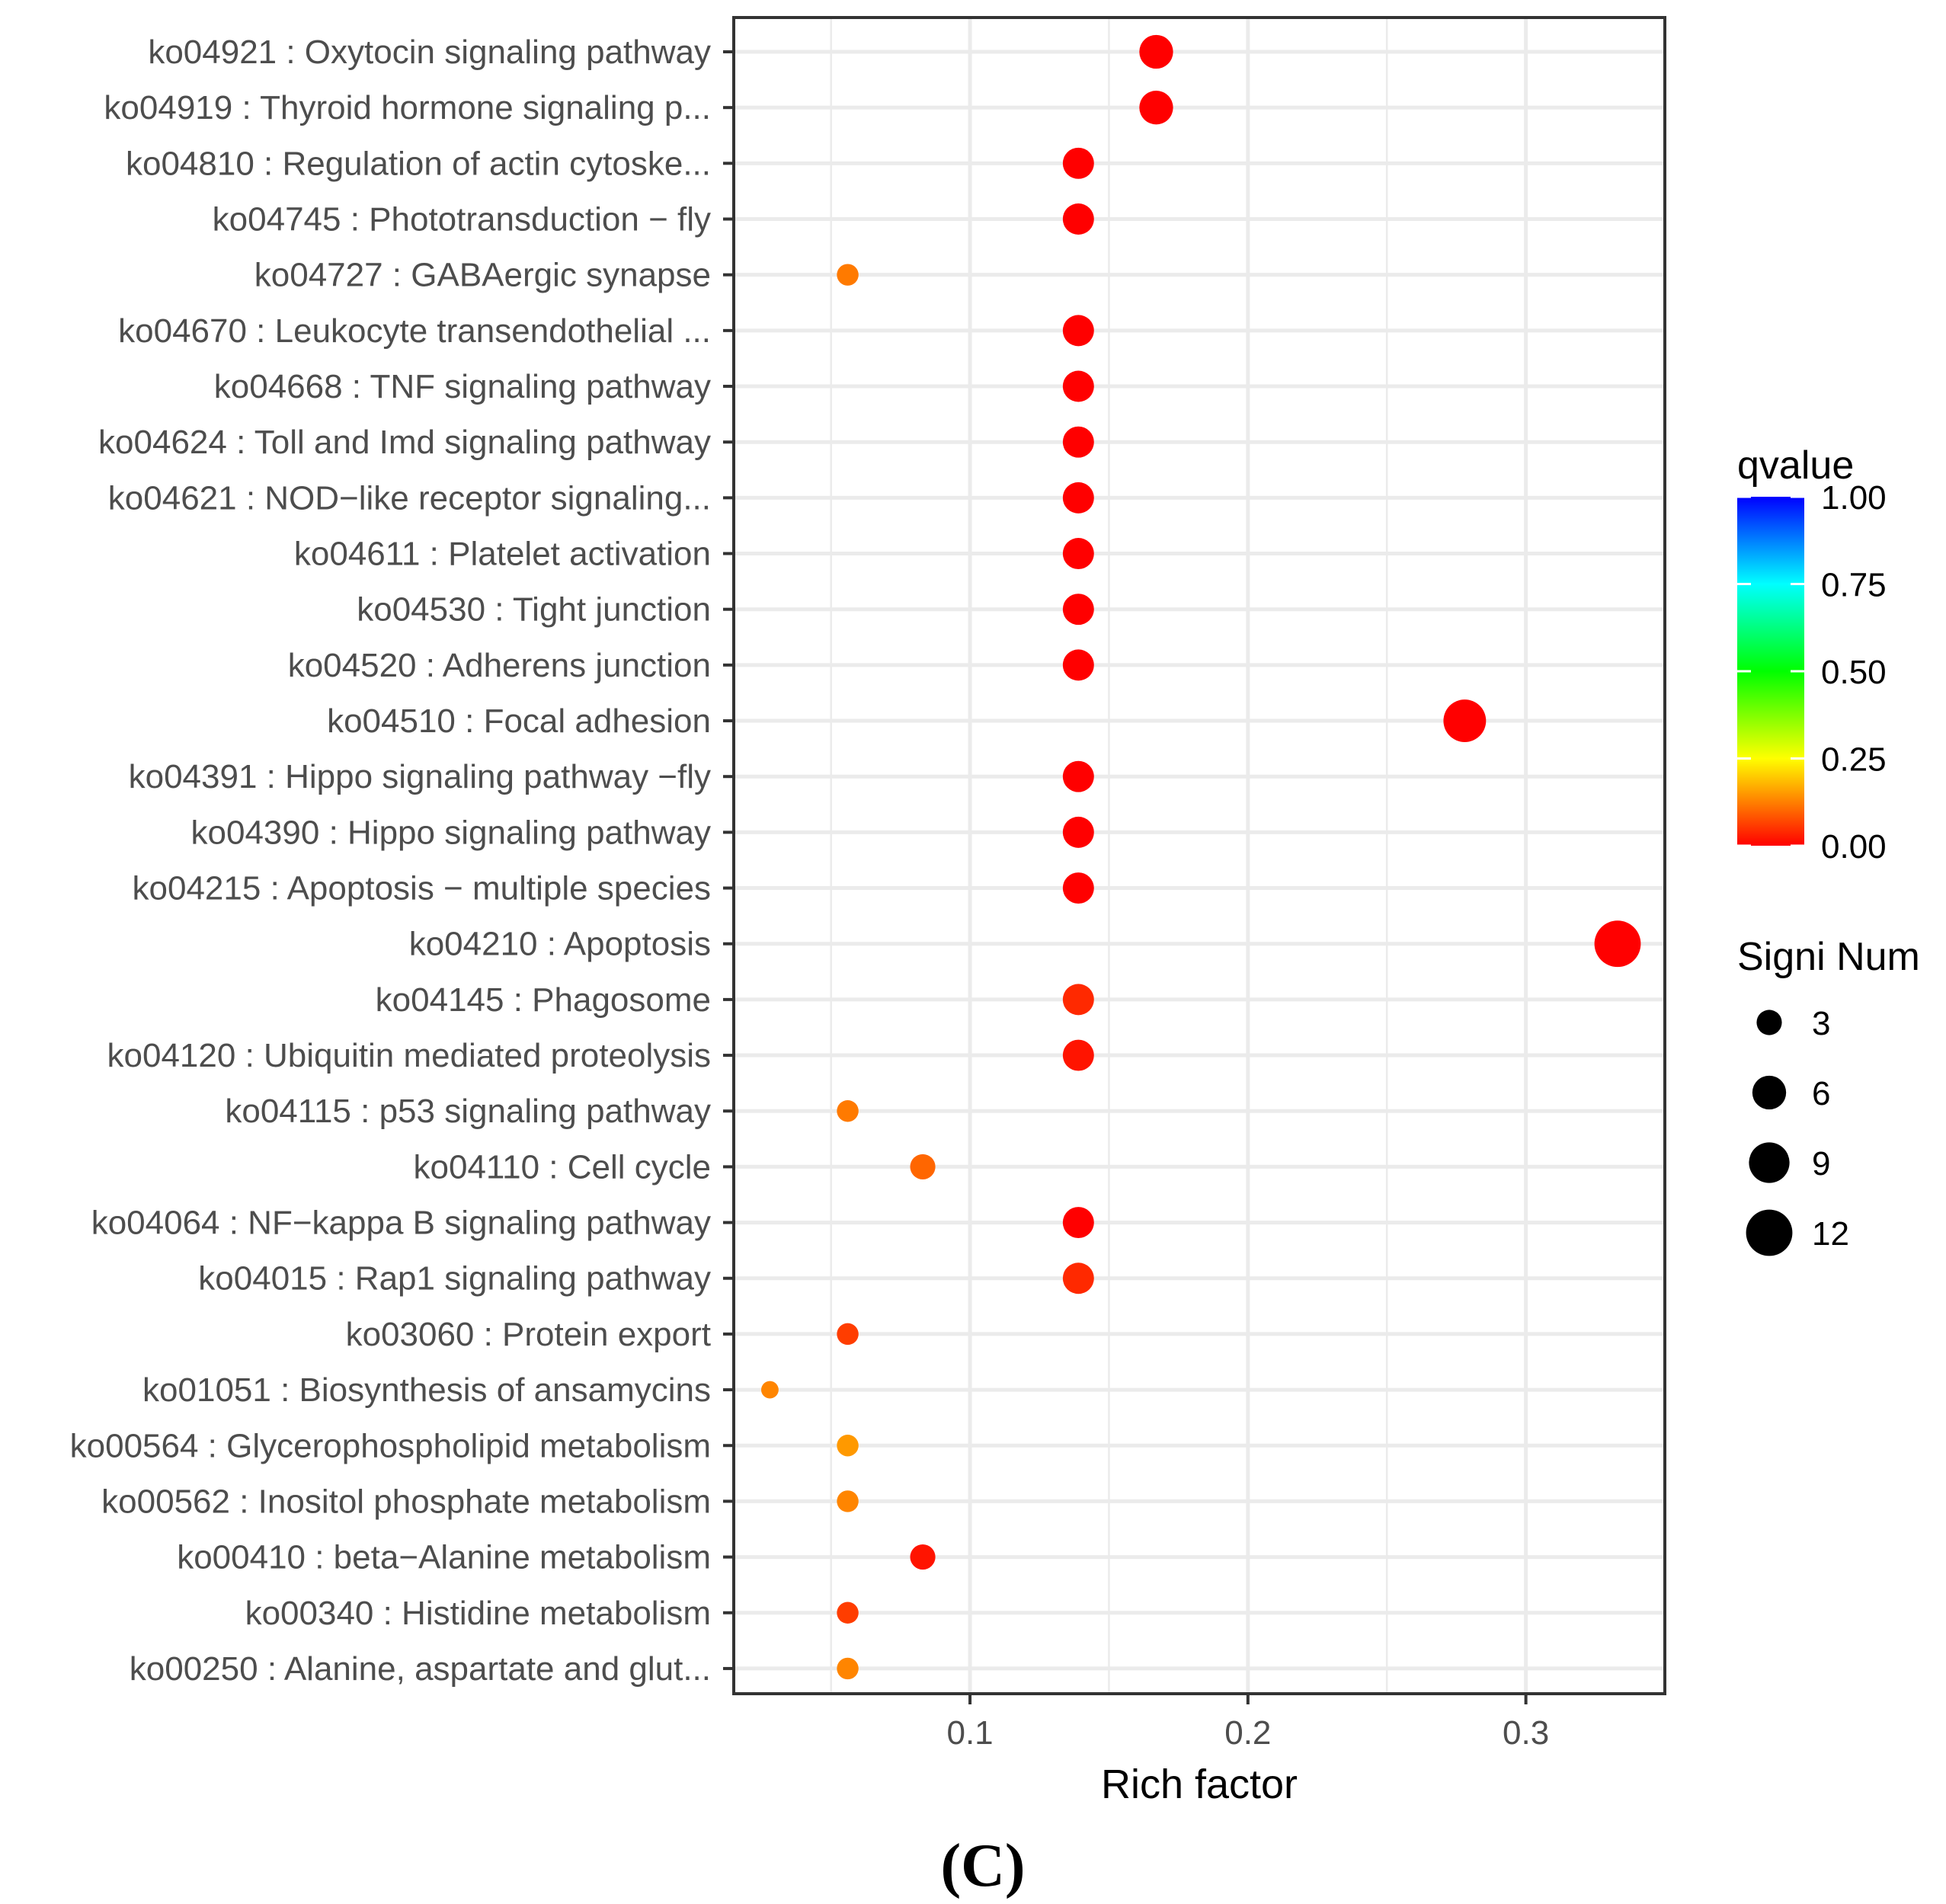  What do you see at coordinates (444, 1557) in the screenshot?
I see `y-tick-label: ko00410 : beta−Alanine metabolism` at bounding box center [444, 1557].